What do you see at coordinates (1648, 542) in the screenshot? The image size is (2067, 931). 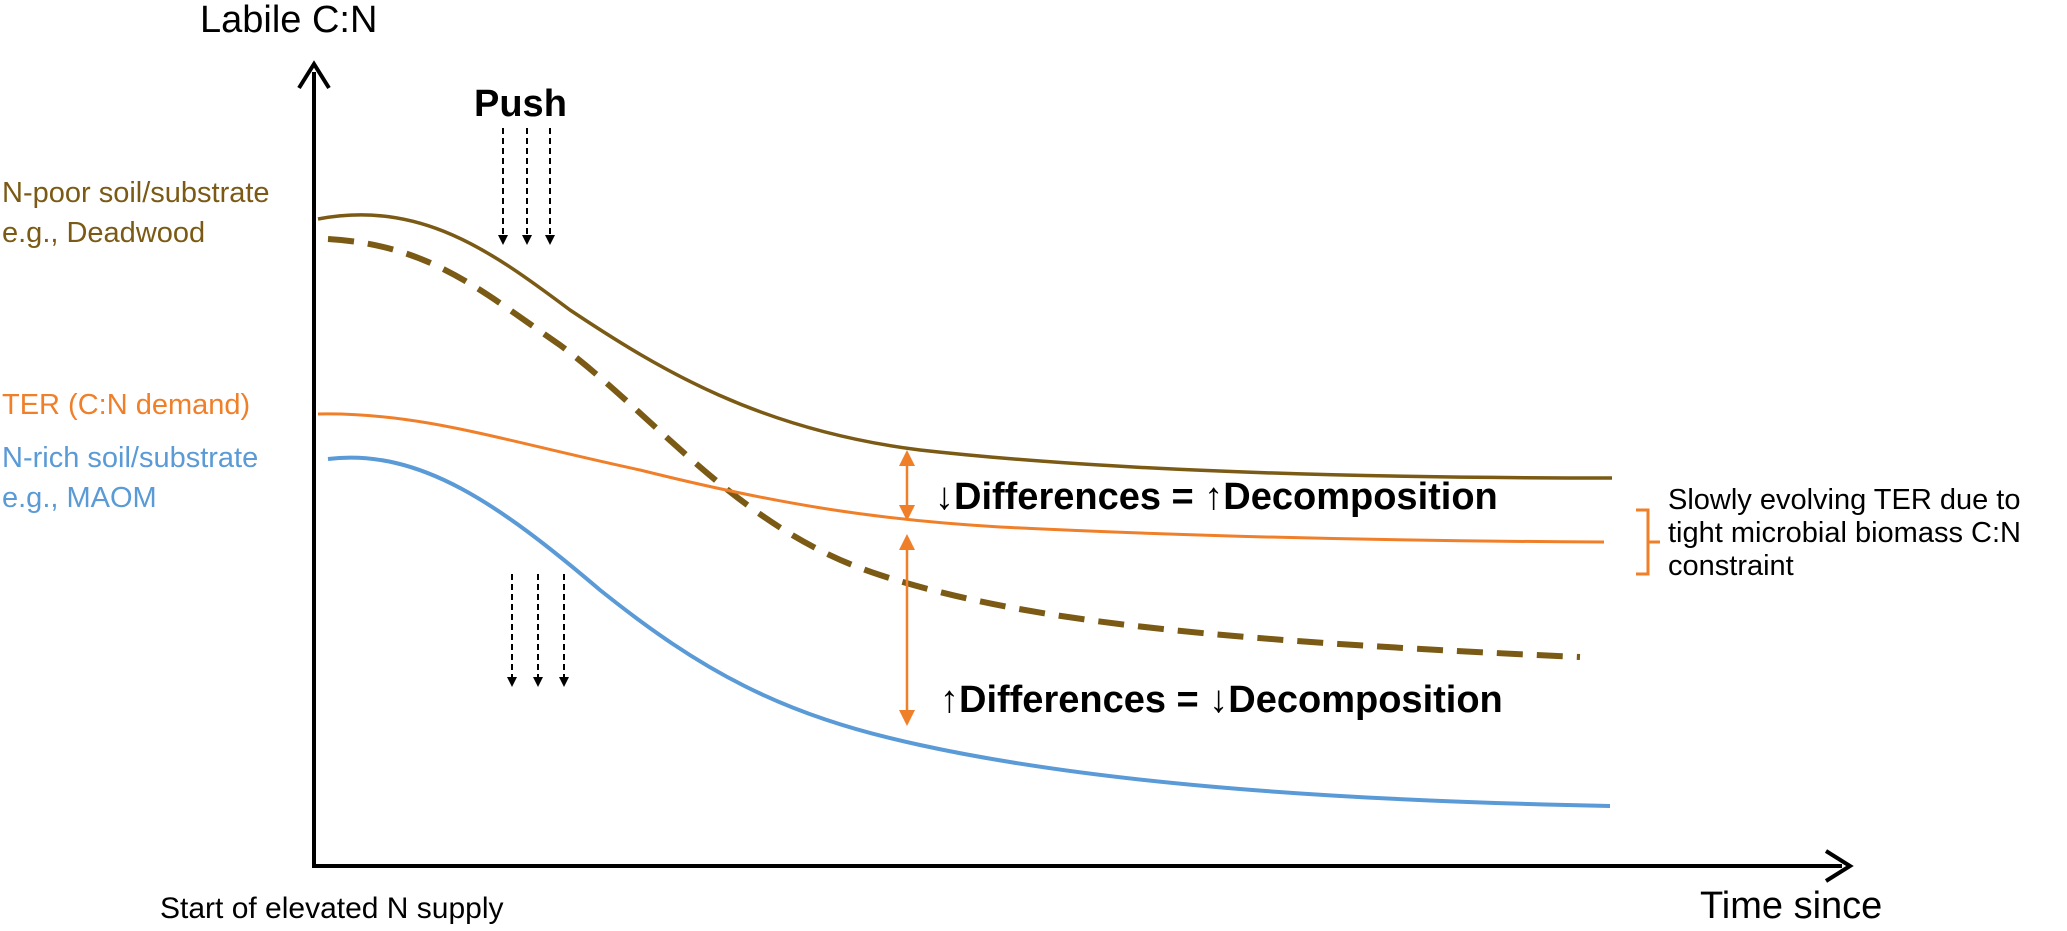 I see `ter-note-bracket` at bounding box center [1648, 542].